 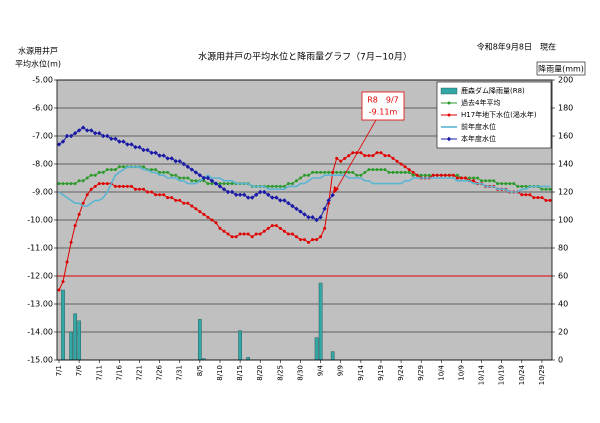 What do you see at coordinates (40, 304) in the screenshot?
I see `y-tick-label: -13.00` at bounding box center [40, 304].